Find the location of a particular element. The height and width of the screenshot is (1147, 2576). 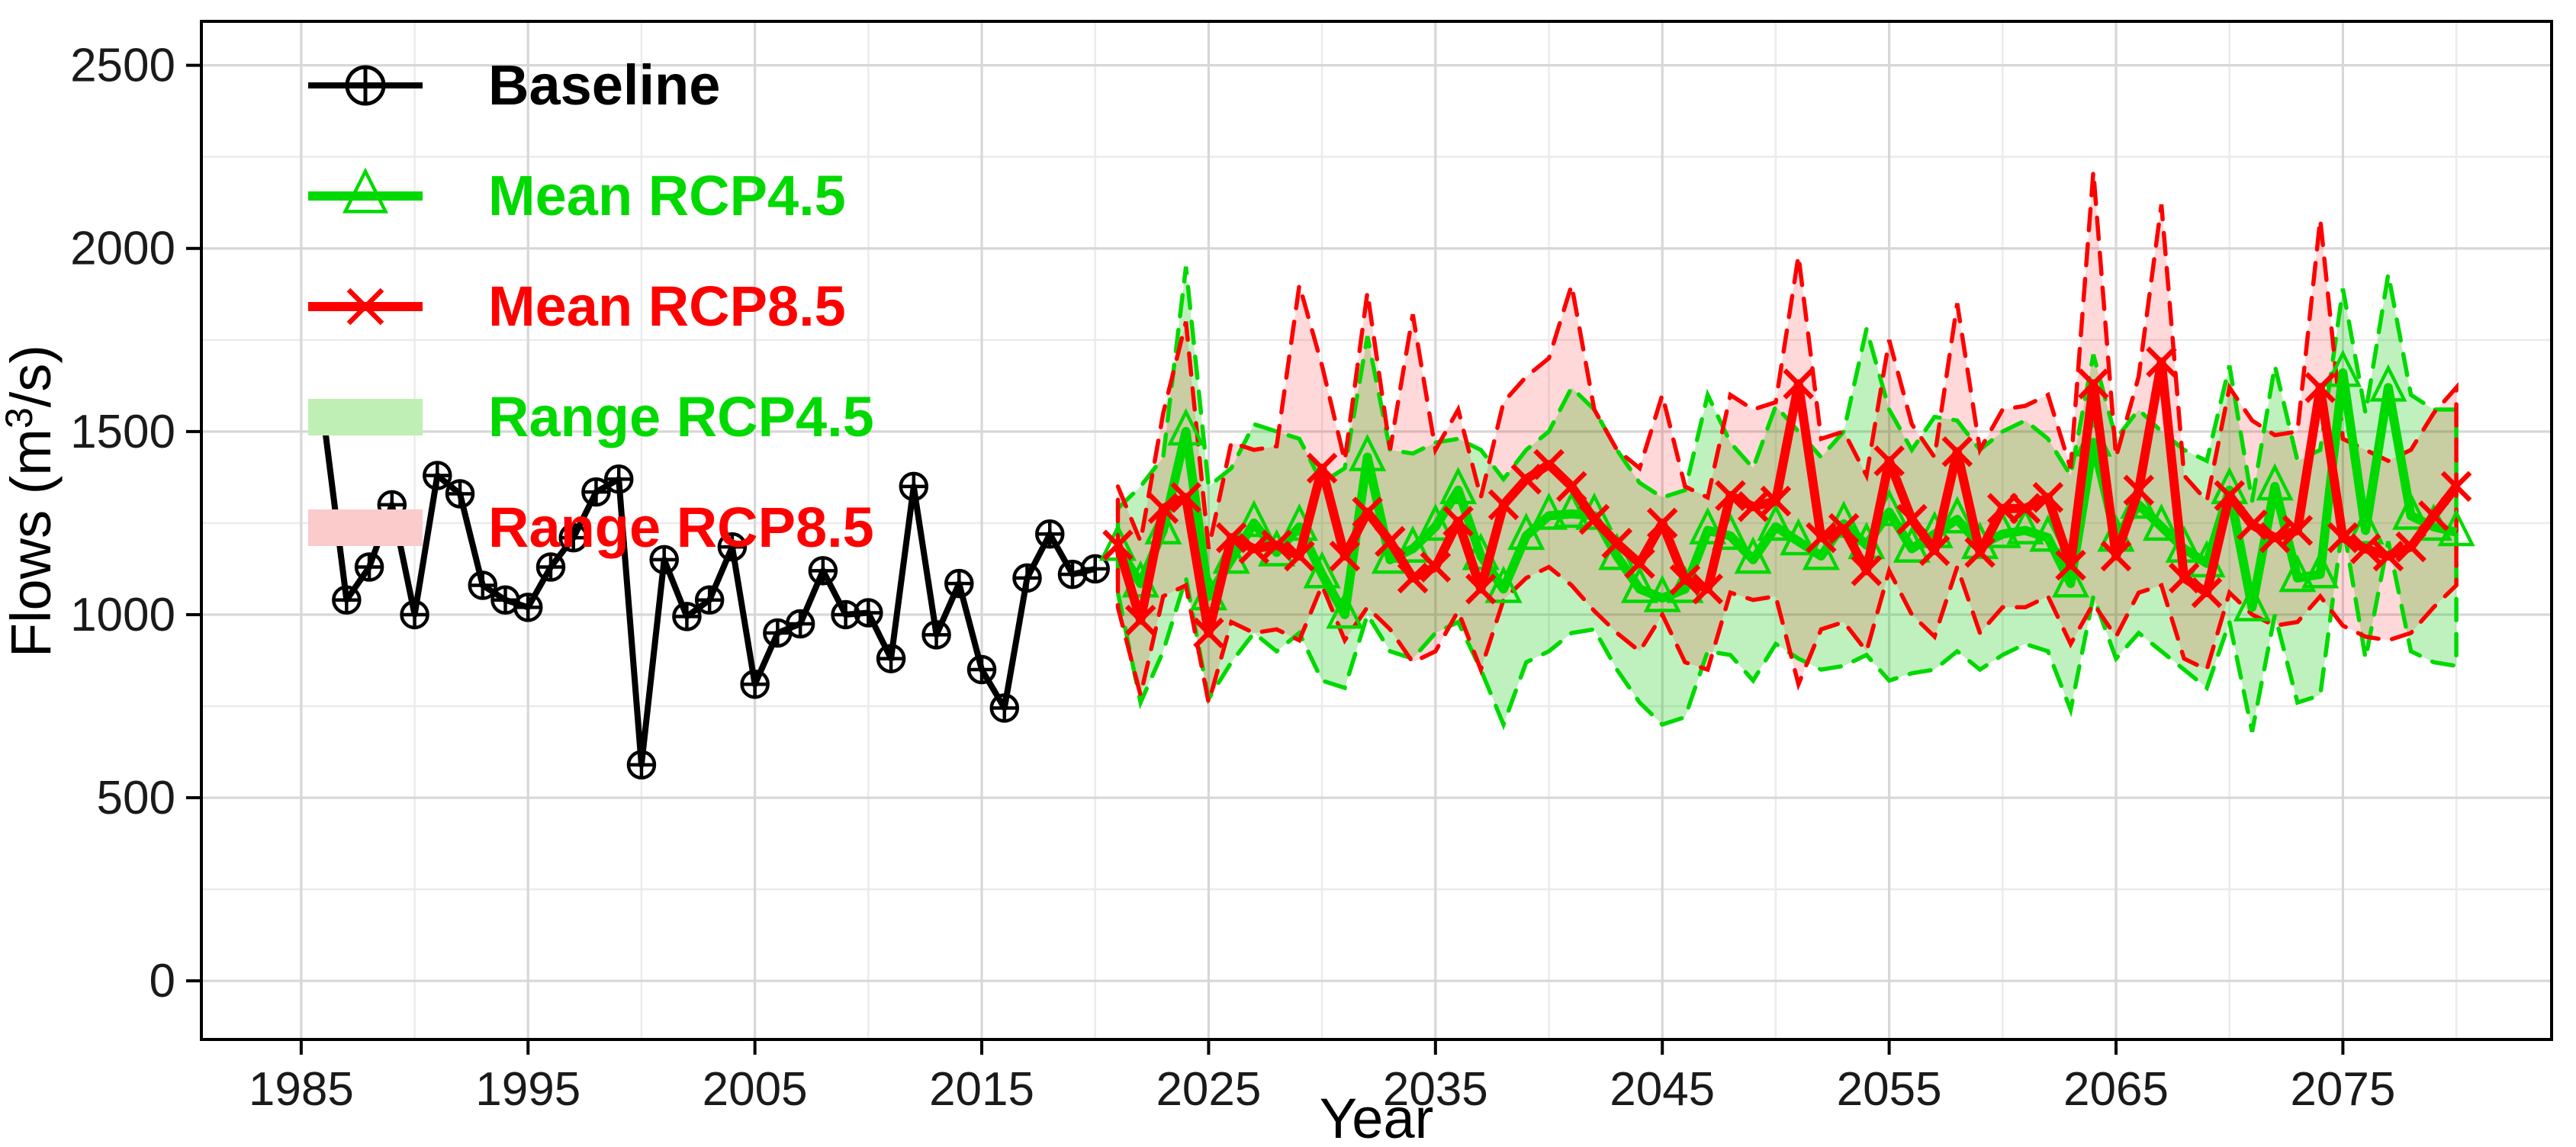

x-tick-label: 2015 is located at coordinates (982, 1090).